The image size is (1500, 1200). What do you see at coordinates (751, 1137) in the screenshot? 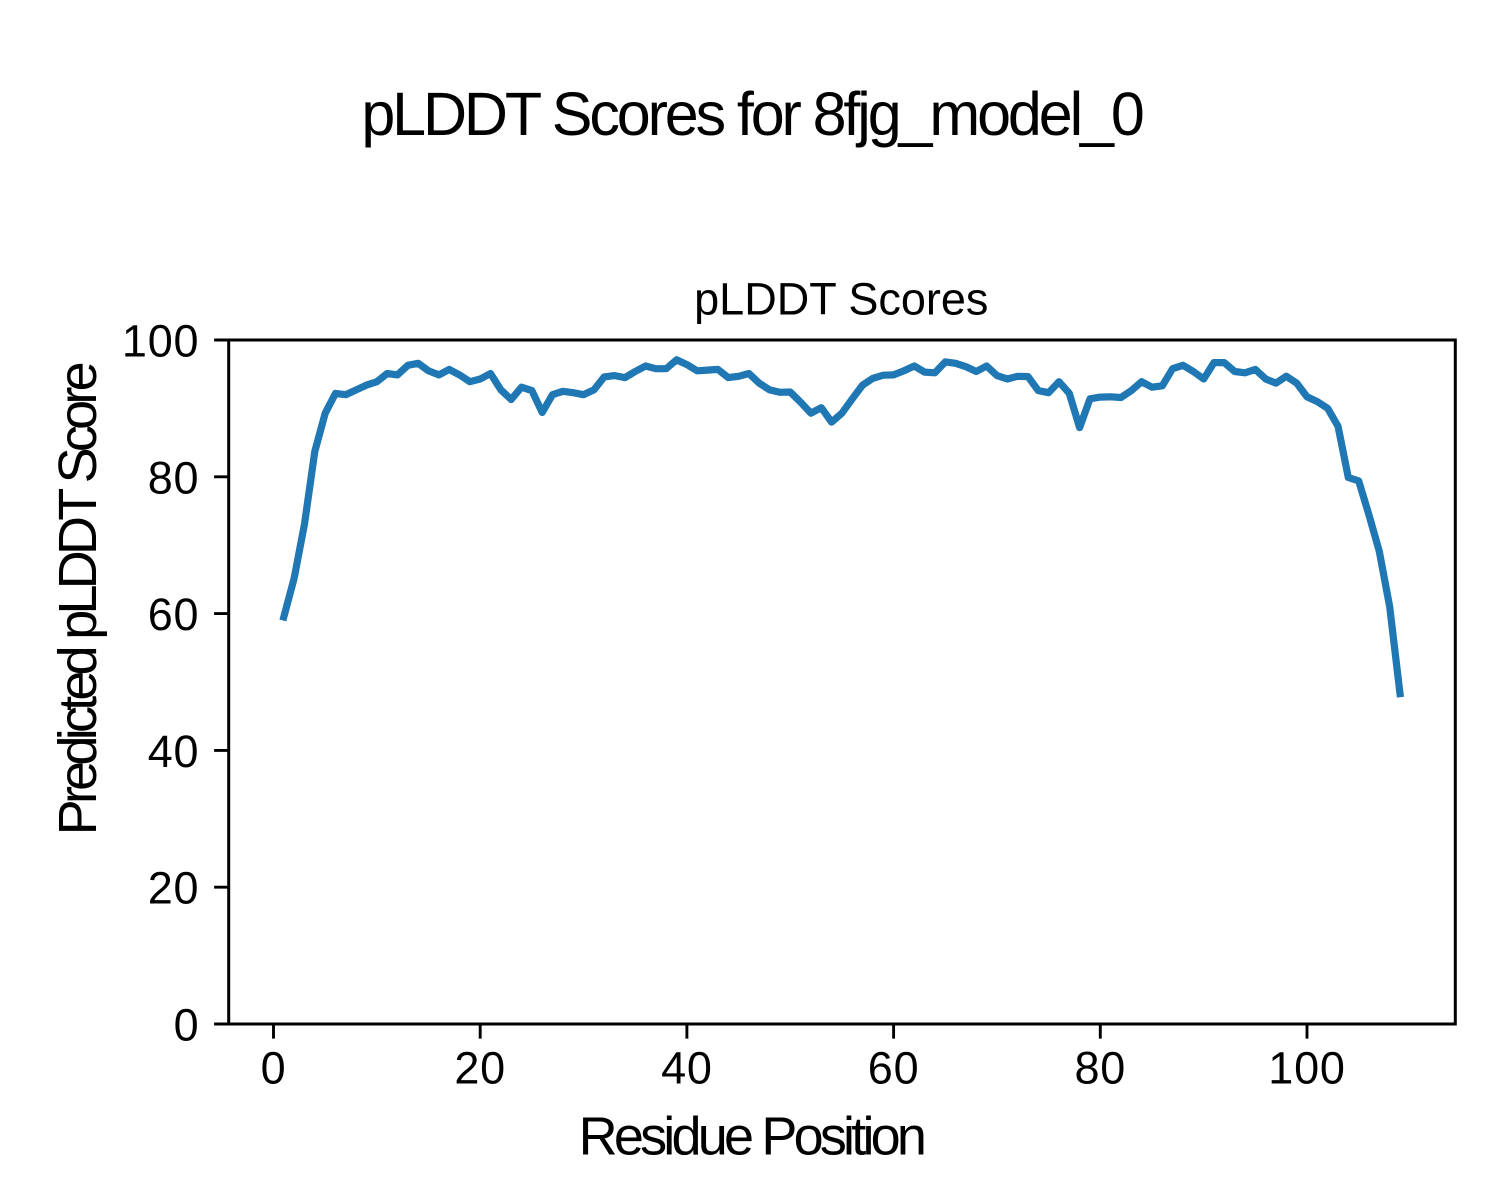
I see `svg-text: Residue Position` at bounding box center [751, 1137].